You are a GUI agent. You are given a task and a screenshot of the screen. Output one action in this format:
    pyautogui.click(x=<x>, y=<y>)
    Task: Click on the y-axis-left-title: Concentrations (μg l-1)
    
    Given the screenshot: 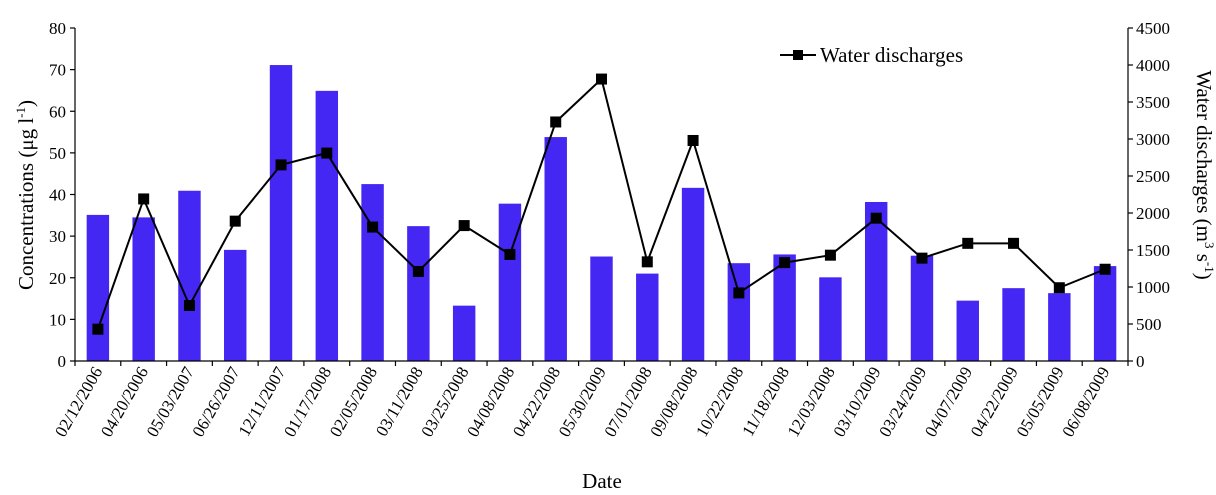 What is the action you would take?
    pyautogui.click(x=25, y=195)
    